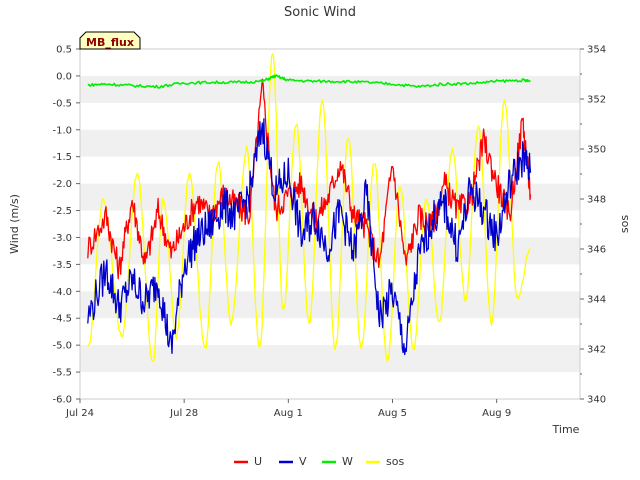 This screenshot has width=640, height=480. What do you see at coordinates (624, 224) in the screenshot?
I see `y2-axis-label: sos` at bounding box center [624, 224].